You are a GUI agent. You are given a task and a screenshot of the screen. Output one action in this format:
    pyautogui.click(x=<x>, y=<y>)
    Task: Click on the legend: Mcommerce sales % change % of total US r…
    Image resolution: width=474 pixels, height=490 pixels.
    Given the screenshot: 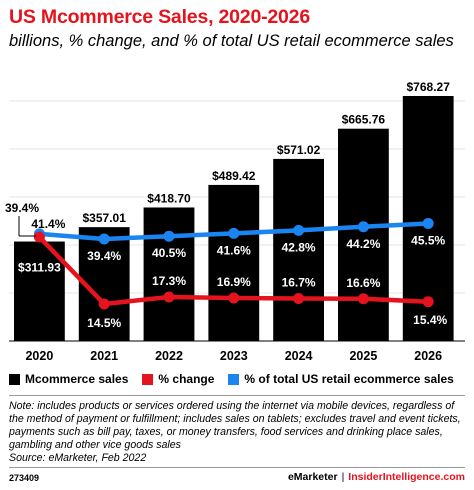 What is the action you would take?
    pyautogui.click(x=238, y=379)
    